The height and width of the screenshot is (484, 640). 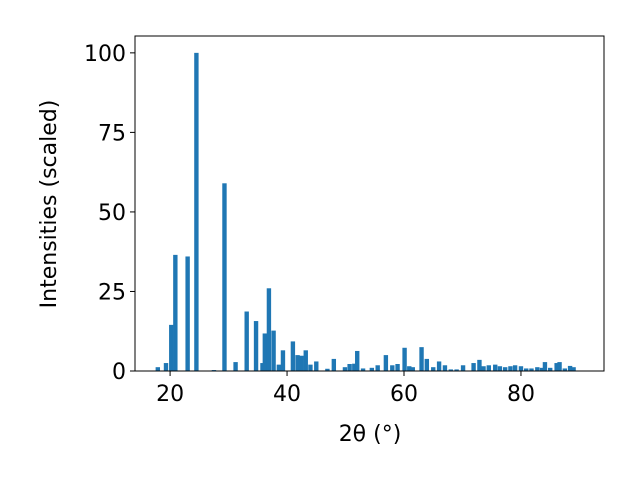 What do you see at coordinates (49, 204) in the screenshot?
I see `y-axis-label: Intensities (scaled)` at bounding box center [49, 204].